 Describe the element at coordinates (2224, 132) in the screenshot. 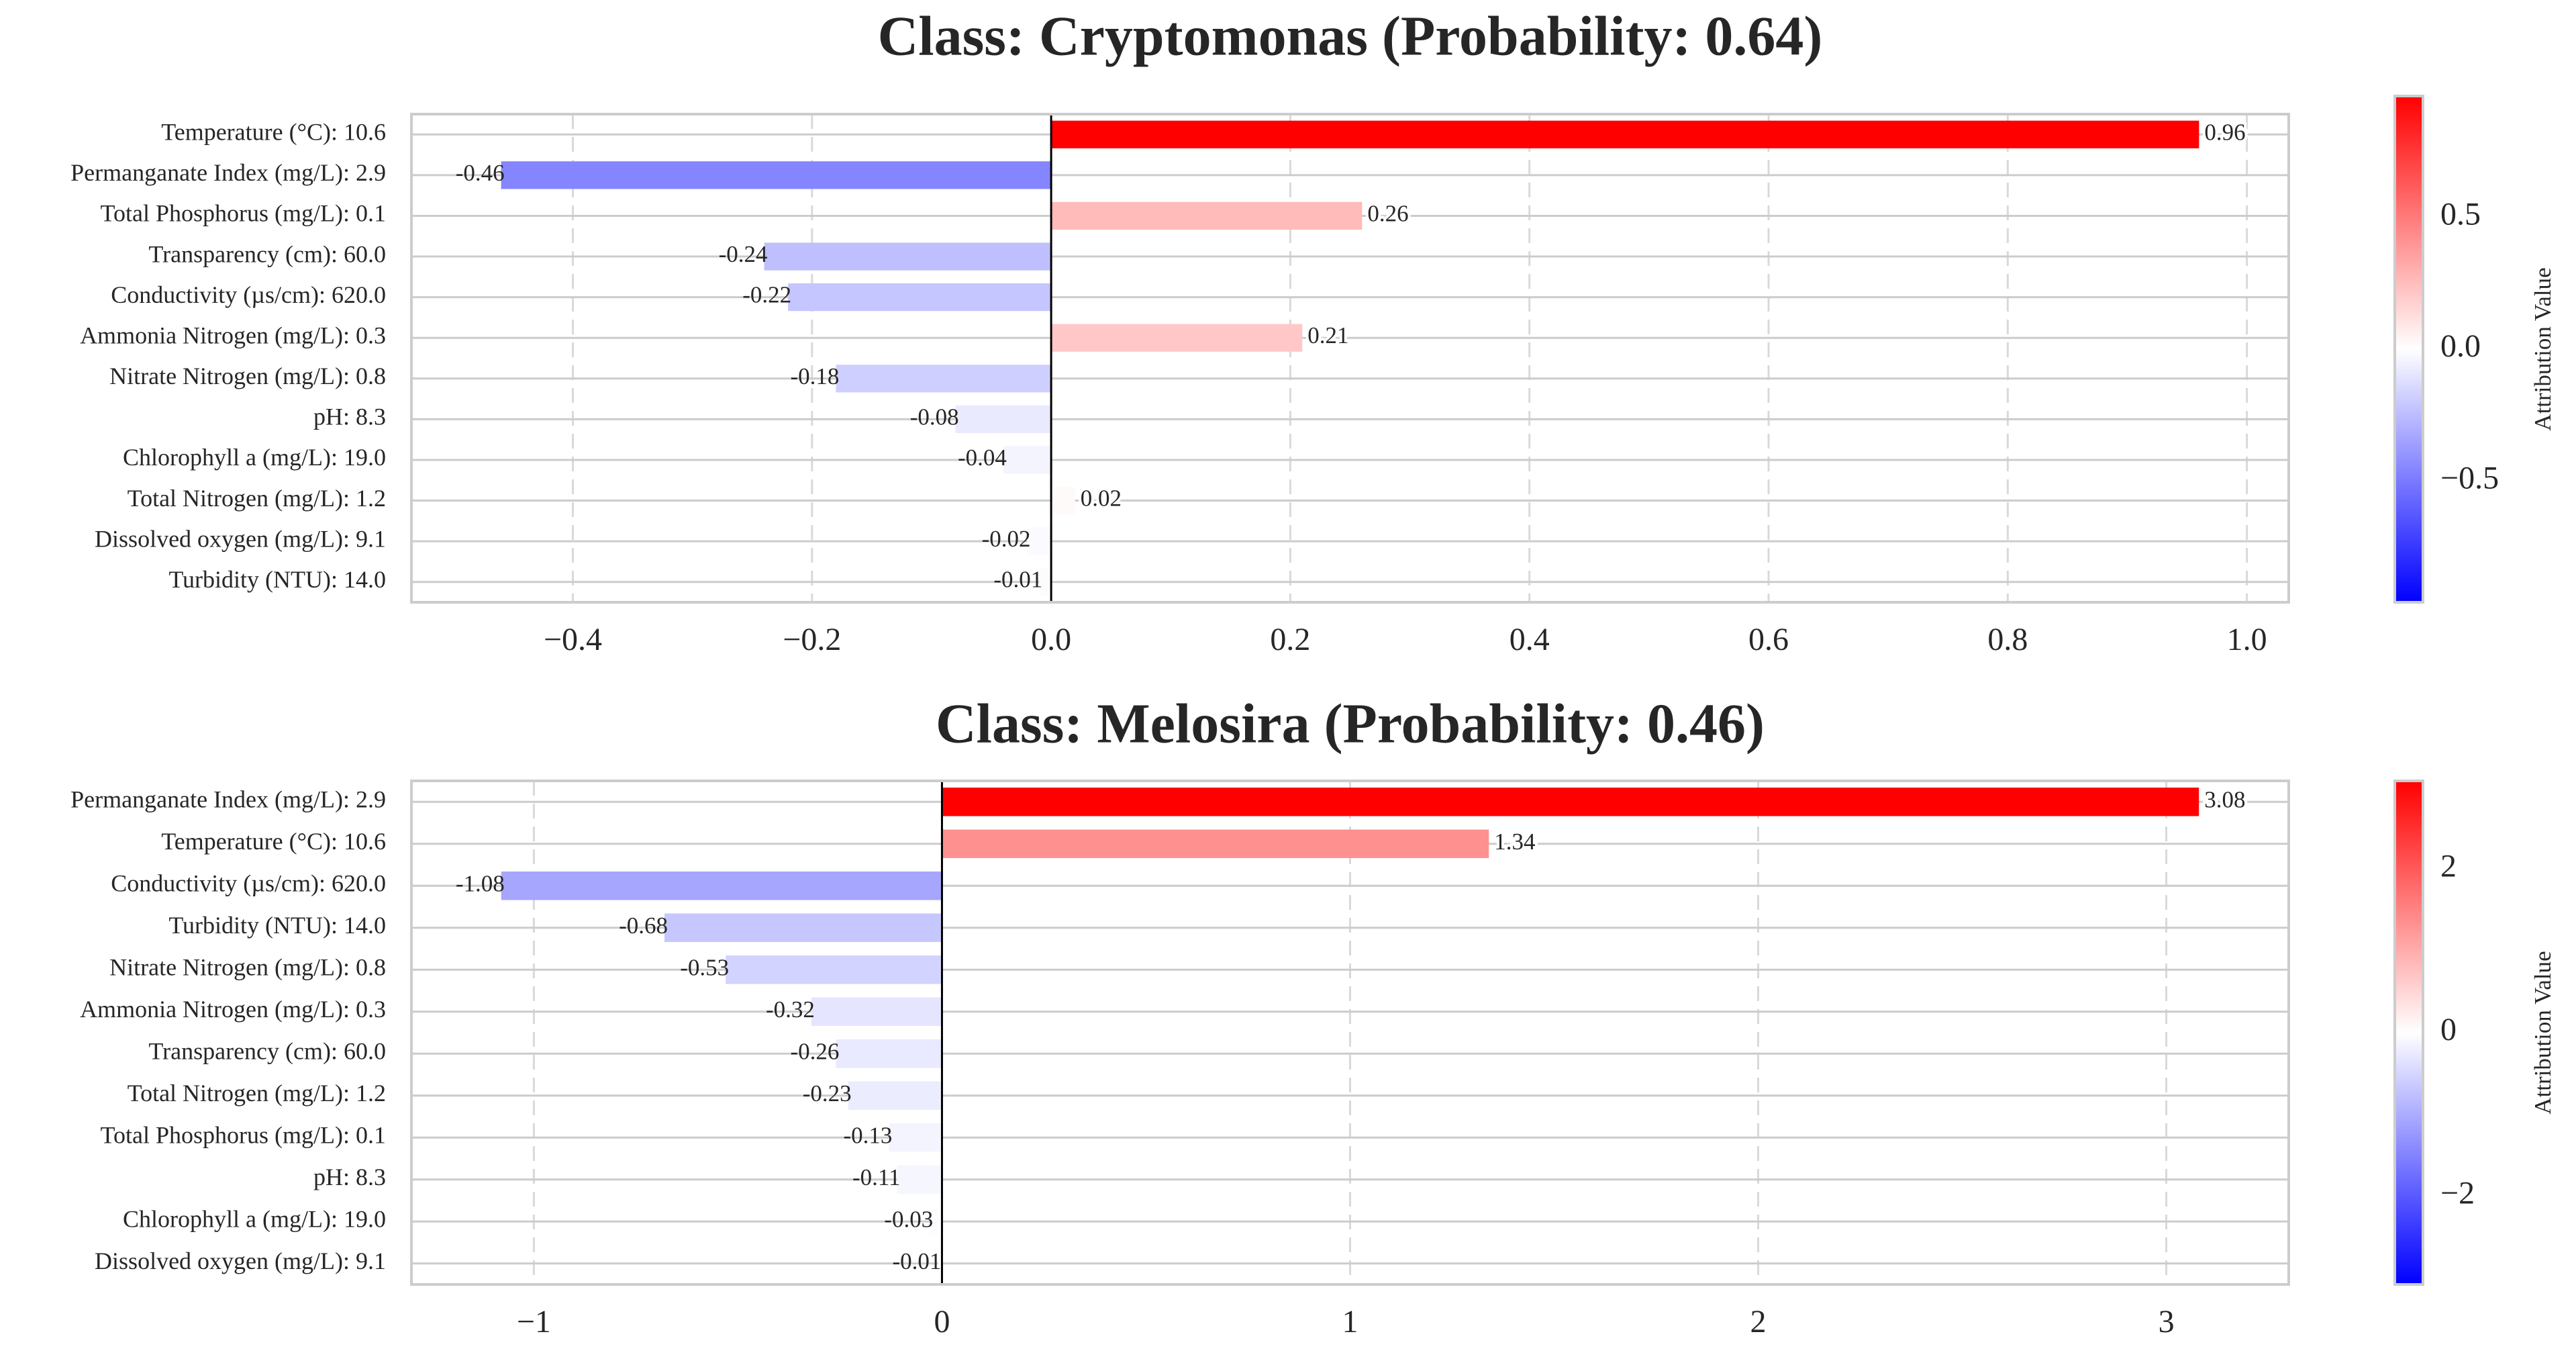

I see `data-label: 0.96` at that location.